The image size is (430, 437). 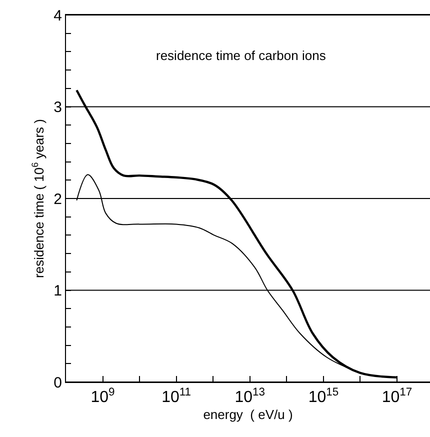 I want to click on y-tick-label: 0, so click(x=58, y=383).